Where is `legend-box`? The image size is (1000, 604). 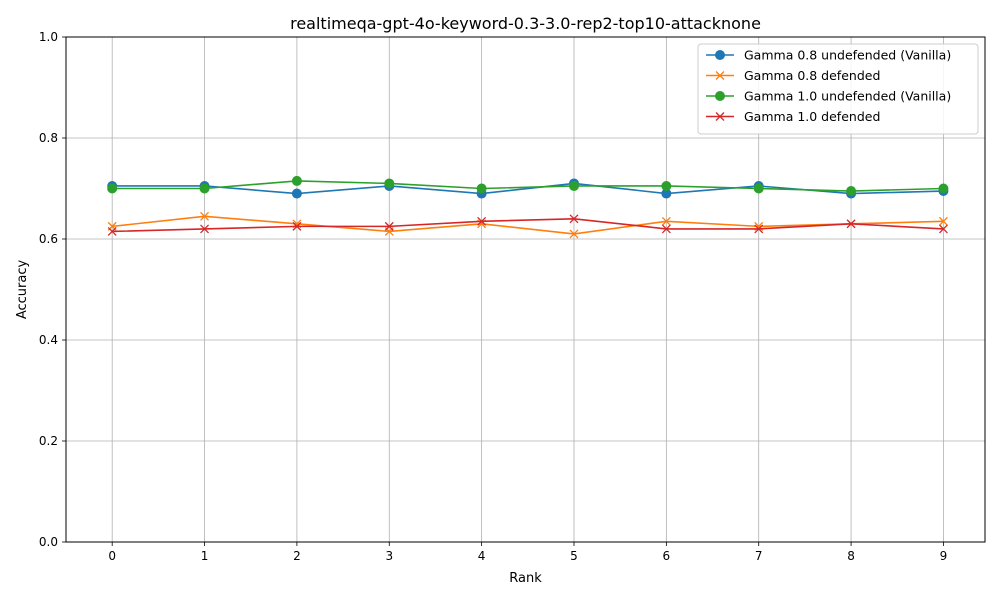
legend-box is located at coordinates (838, 89).